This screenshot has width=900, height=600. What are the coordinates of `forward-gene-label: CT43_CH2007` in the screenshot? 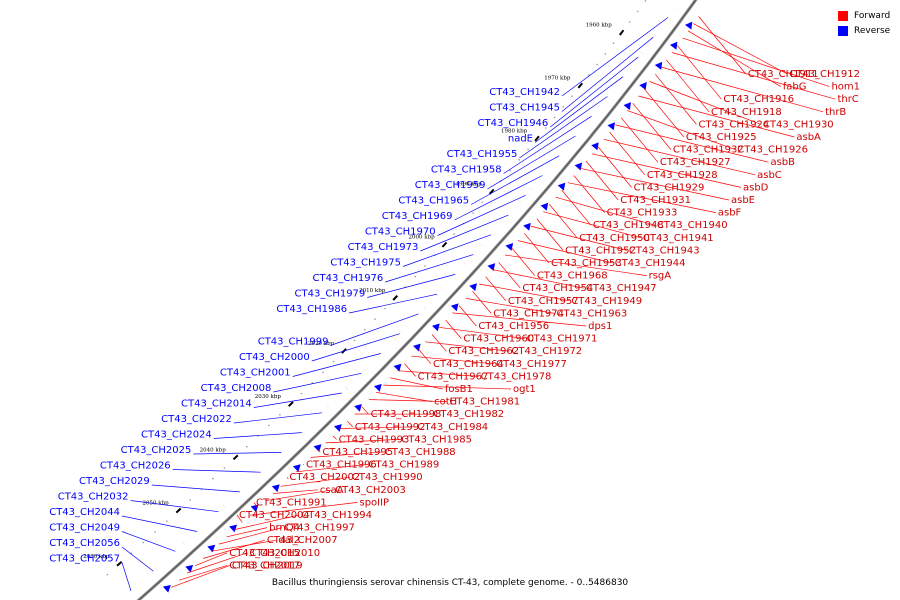 It's located at (302, 540).